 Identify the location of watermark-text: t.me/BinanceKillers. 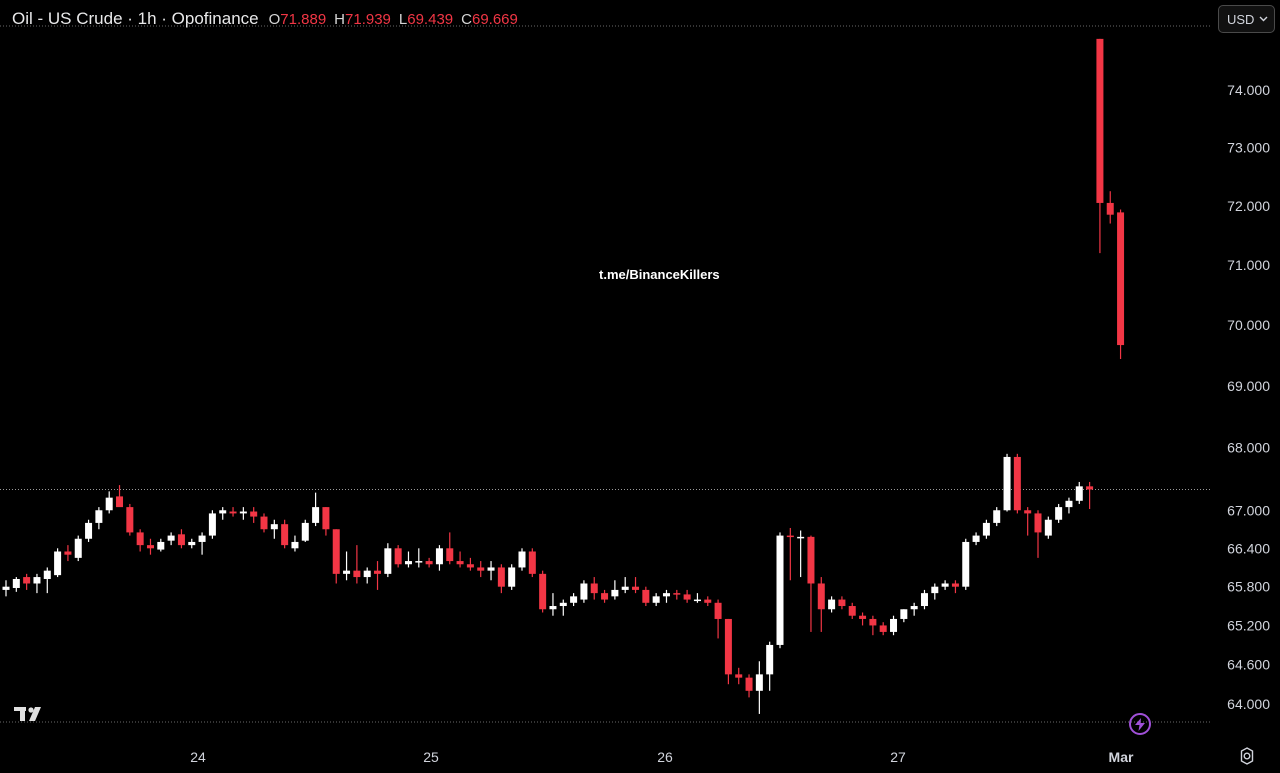
(659, 274).